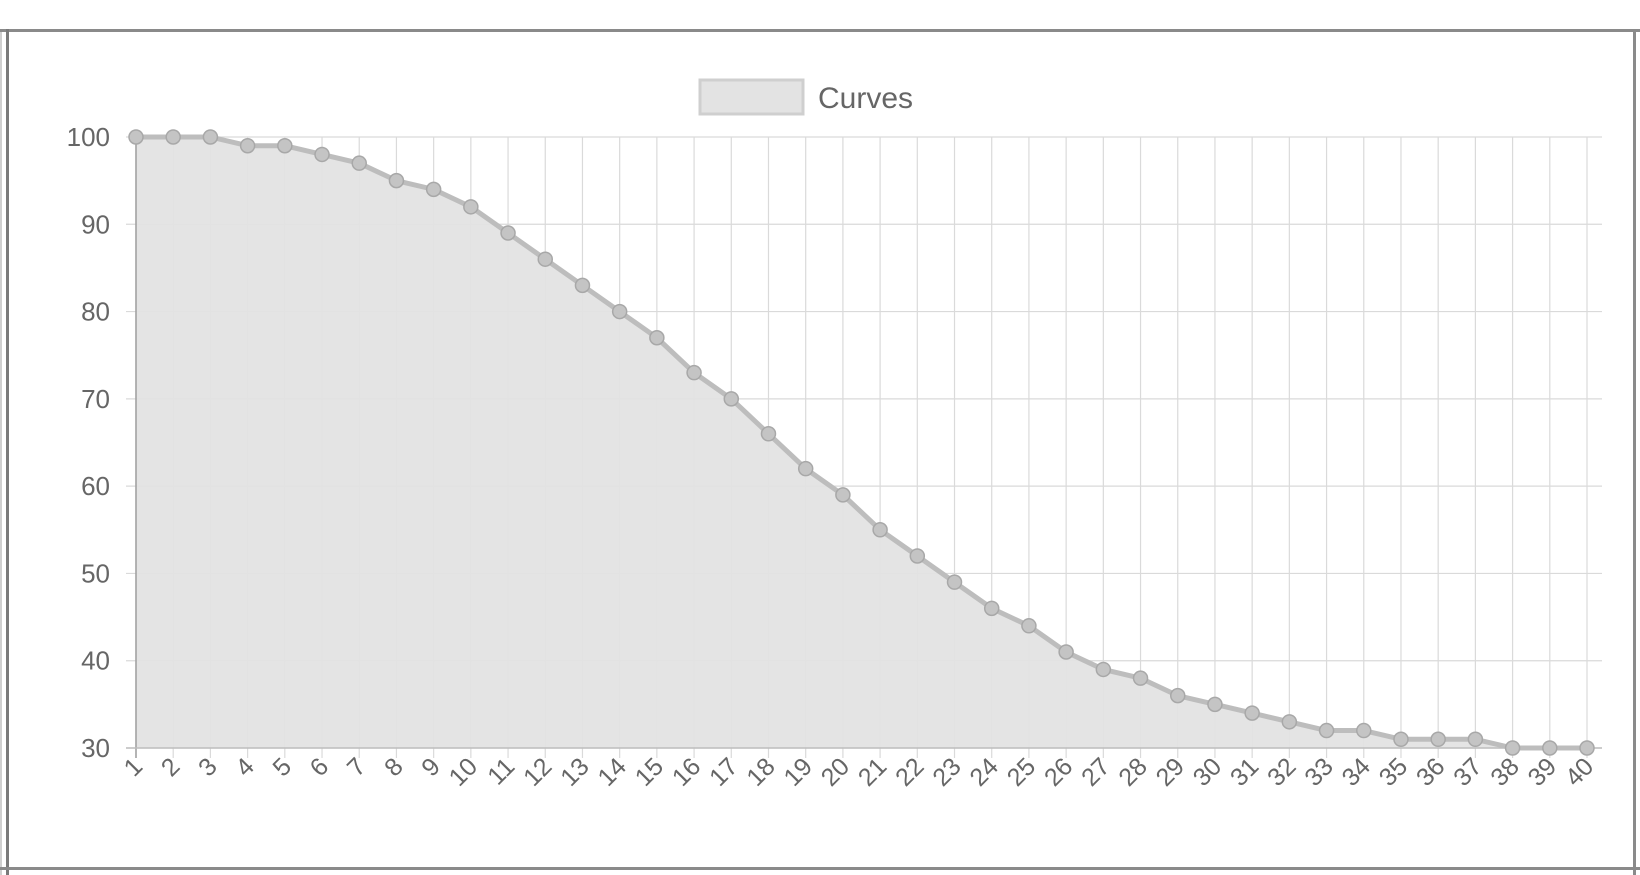 The width and height of the screenshot is (1640, 875). What do you see at coordinates (865, 98) in the screenshot?
I see `legend-label: Curves` at bounding box center [865, 98].